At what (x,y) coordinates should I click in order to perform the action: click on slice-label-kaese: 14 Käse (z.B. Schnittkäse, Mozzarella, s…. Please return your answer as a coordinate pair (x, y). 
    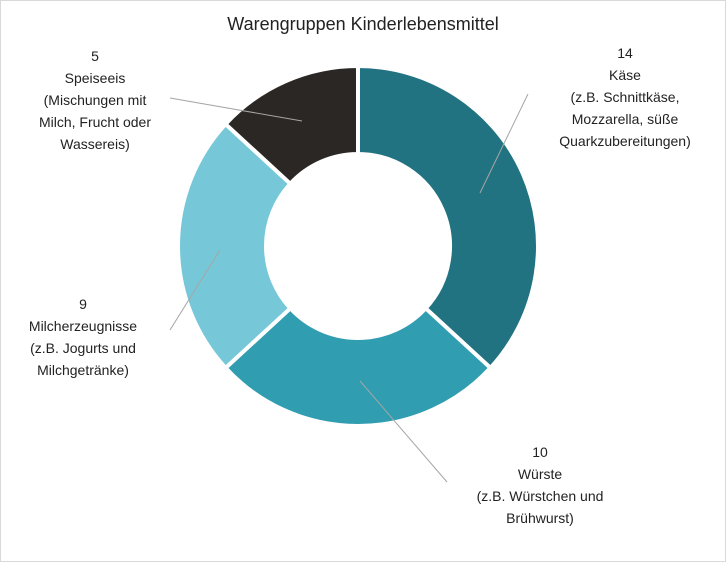
    Looking at the image, I should click on (625, 97).